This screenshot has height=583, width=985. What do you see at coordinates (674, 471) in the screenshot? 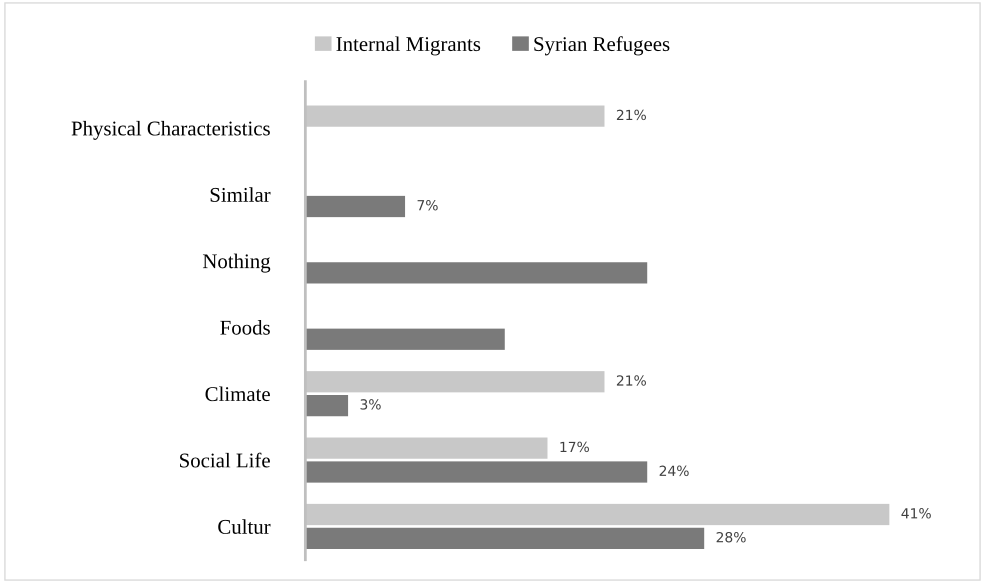
I see `data-label: 24%` at bounding box center [674, 471].